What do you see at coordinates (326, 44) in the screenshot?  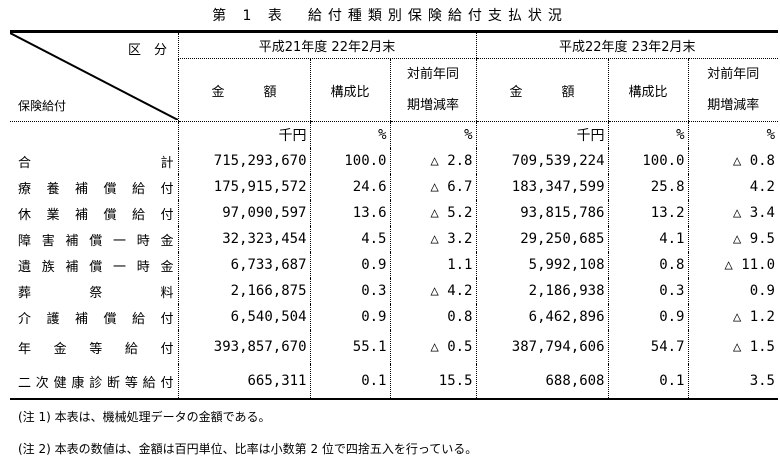 I see `period1-header: 平成21年度 22年2月末` at bounding box center [326, 44].